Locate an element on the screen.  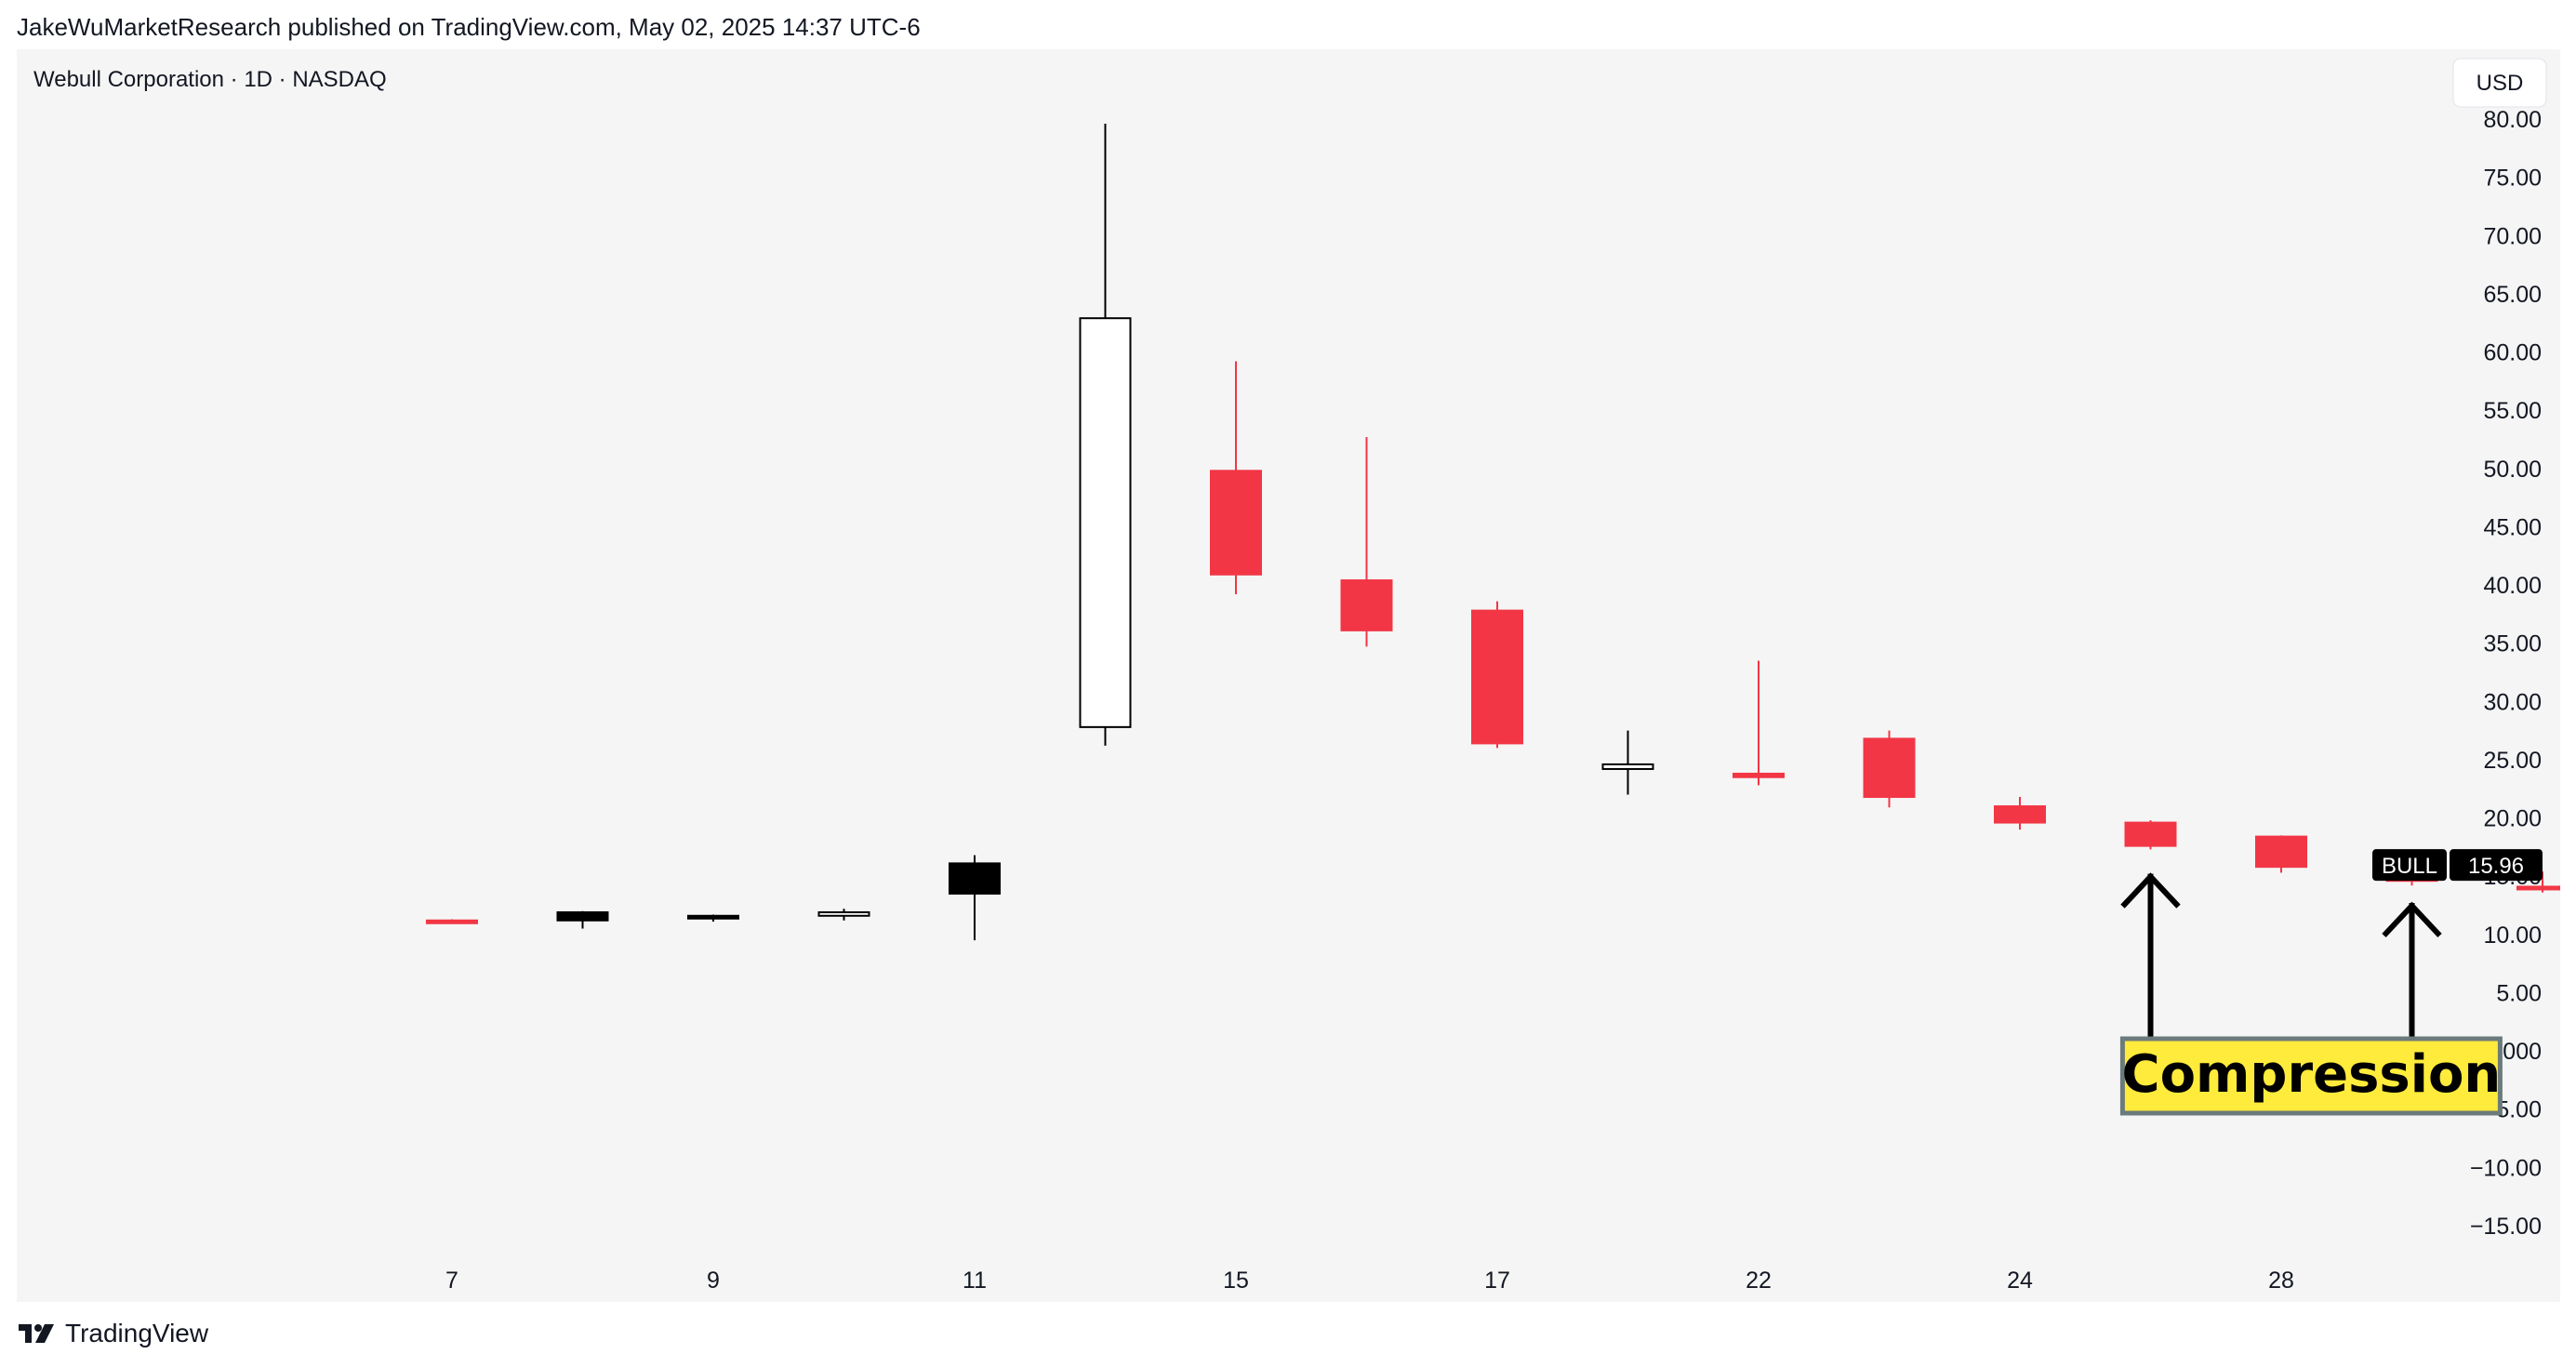
last-price-label: 15.96 is located at coordinates (2496, 866).